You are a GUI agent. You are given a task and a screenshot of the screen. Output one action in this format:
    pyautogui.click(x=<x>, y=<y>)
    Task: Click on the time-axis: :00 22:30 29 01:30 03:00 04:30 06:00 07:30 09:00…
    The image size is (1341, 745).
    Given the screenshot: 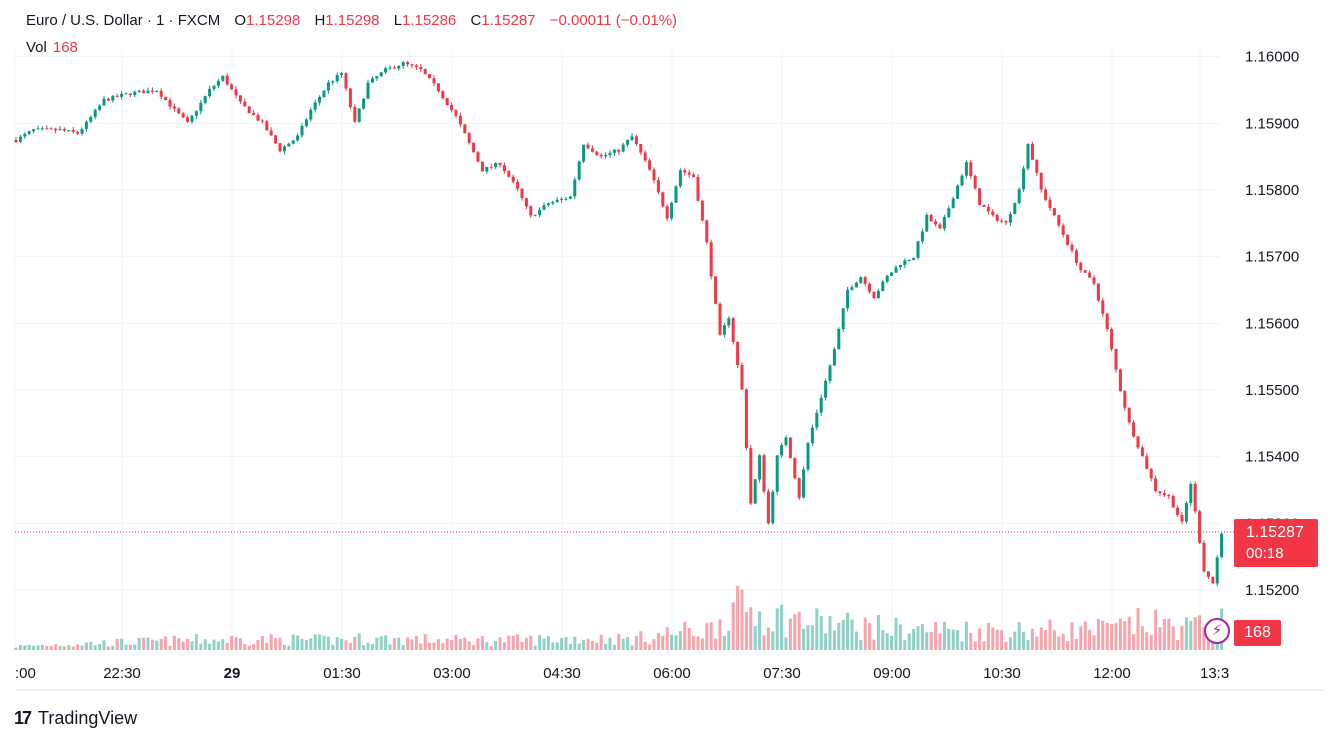 What is the action you would take?
    pyautogui.click(x=670, y=678)
    